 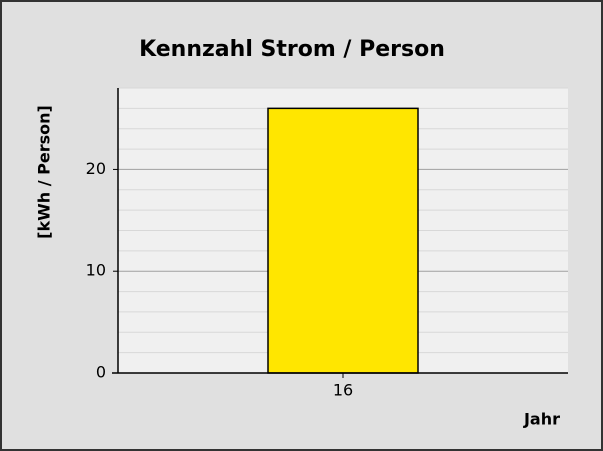 I want to click on y-axis-label: [kWh / Person], so click(x=44, y=172).